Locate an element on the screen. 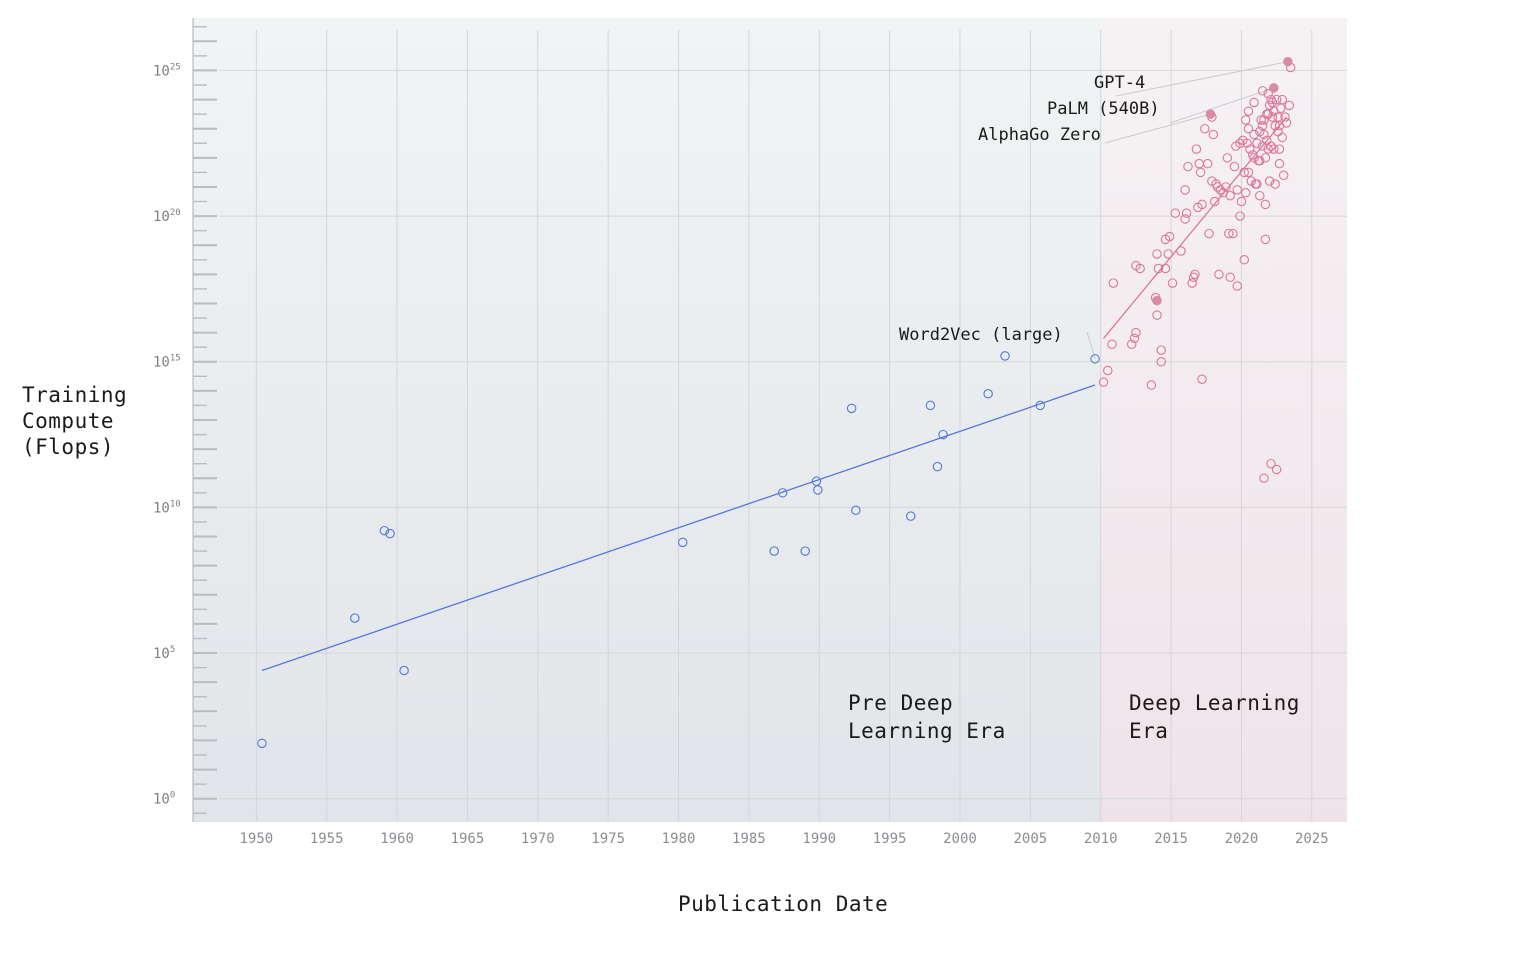 This screenshot has width=1531, height=975. x-tick-label: 1960 is located at coordinates (397, 839).